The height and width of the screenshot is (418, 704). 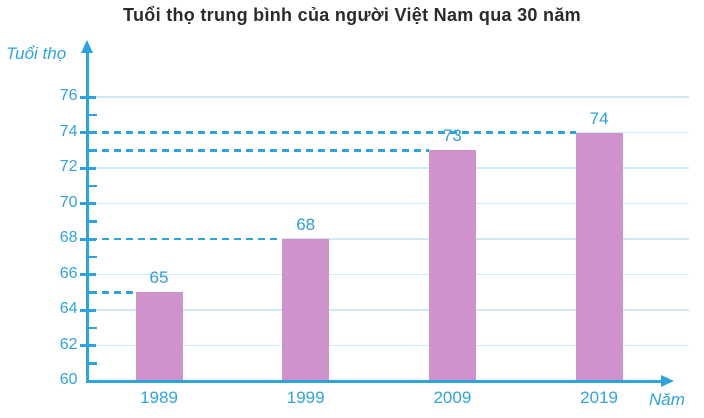 I want to click on y-tick-label: 70, so click(x=68, y=202).